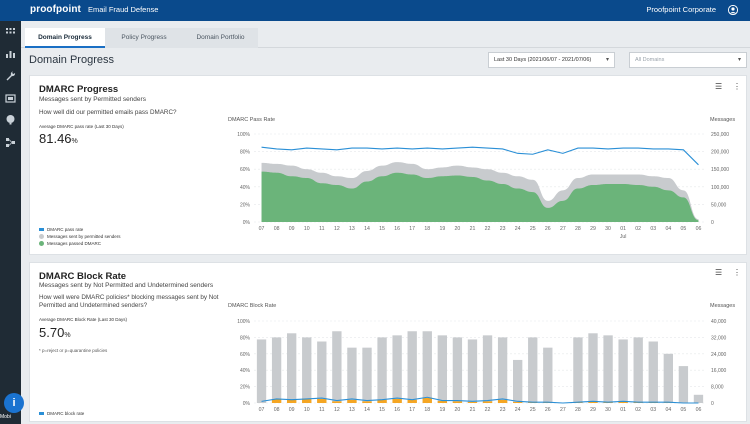 The image size is (750, 424). Describe the element at coordinates (10, 98) in the screenshot. I see `report-icon` at that location.